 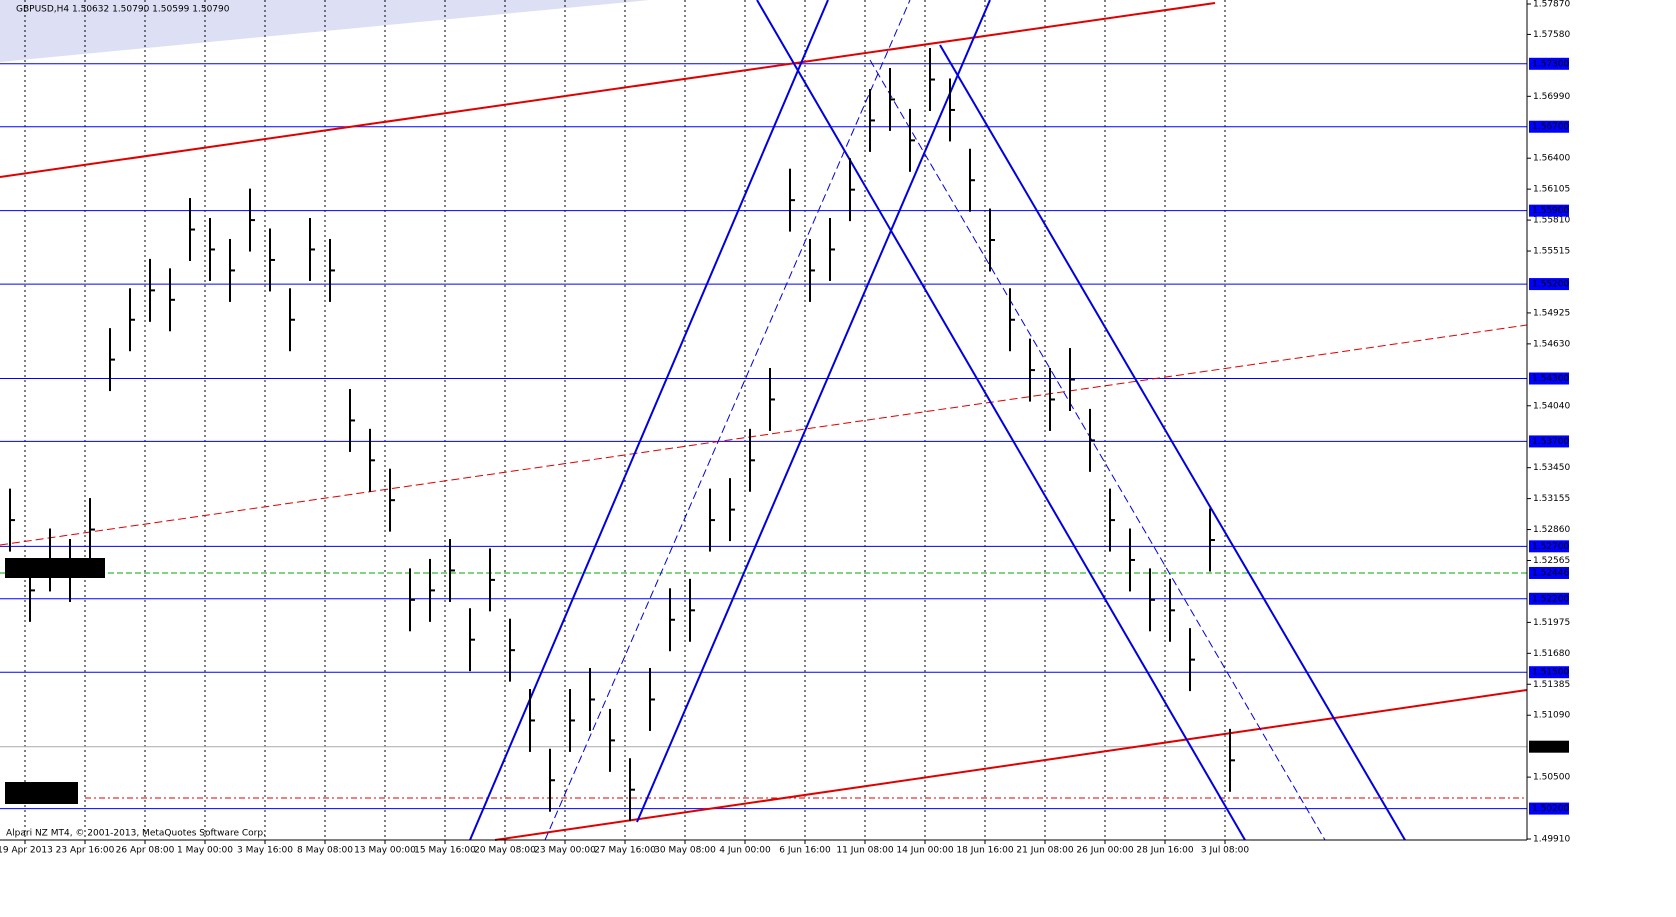 I want to click on y-tick-label: 1.51975, so click(x=1551, y=623).